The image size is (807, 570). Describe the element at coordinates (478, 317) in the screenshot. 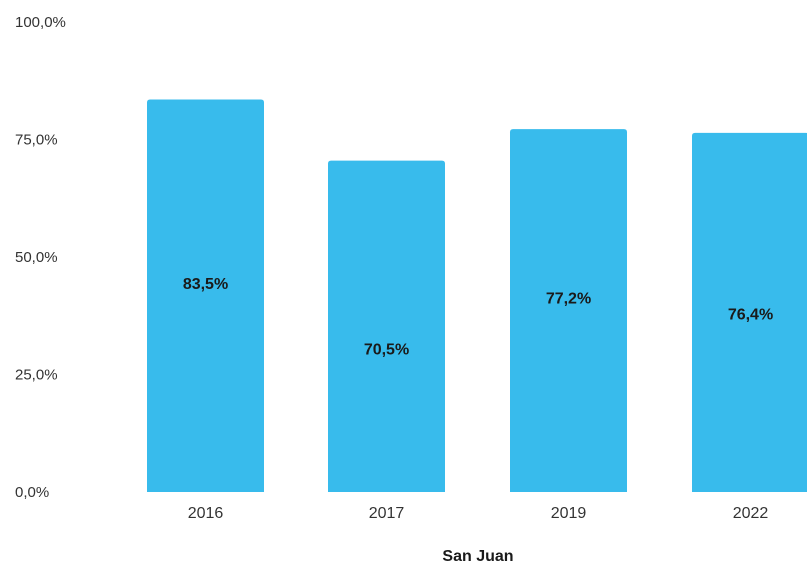

I see `data-labels: 83,5% 70,5% 77,2% 76,4%` at that location.